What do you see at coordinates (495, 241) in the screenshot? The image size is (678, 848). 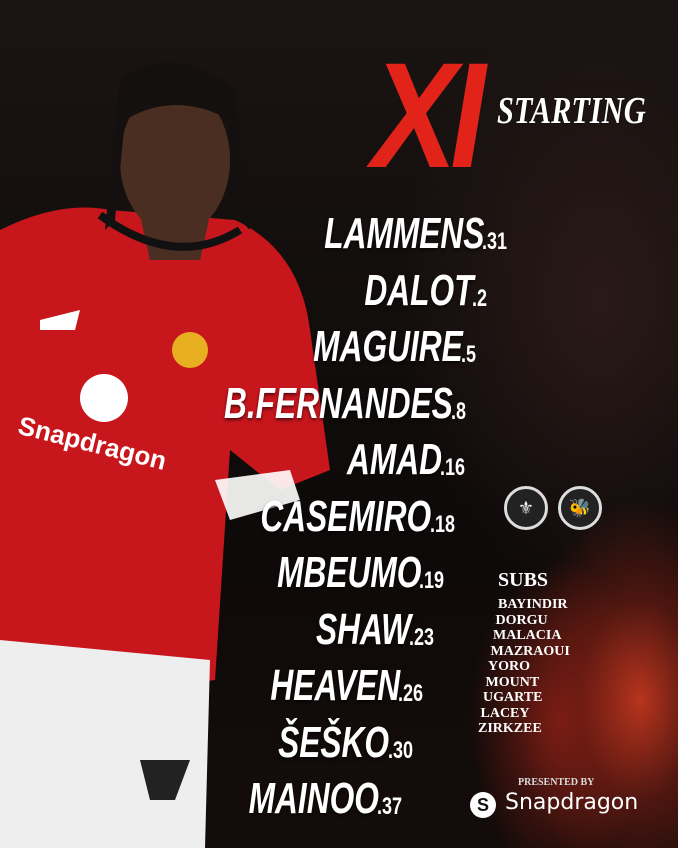 I see `player-number: .31` at bounding box center [495, 241].